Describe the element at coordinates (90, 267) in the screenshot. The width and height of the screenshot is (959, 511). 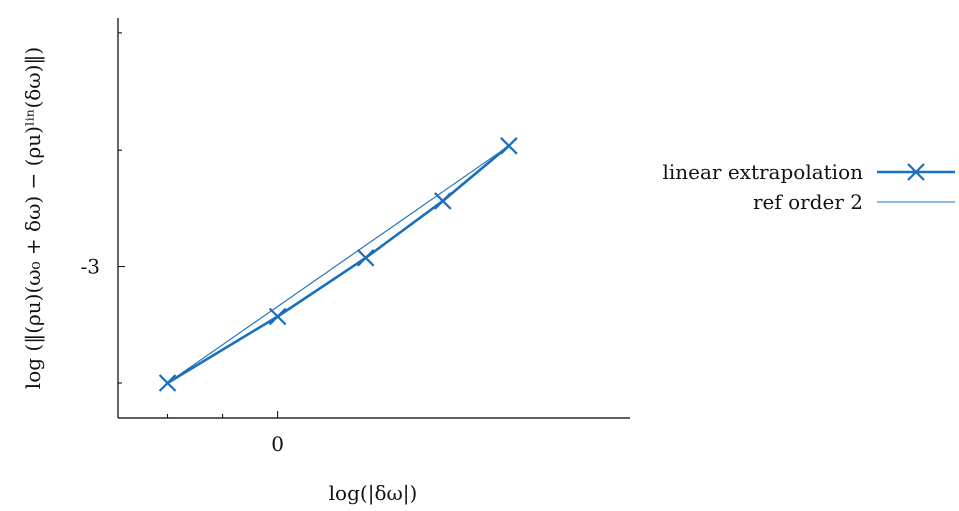
I see `y-tick-label: -3` at that location.